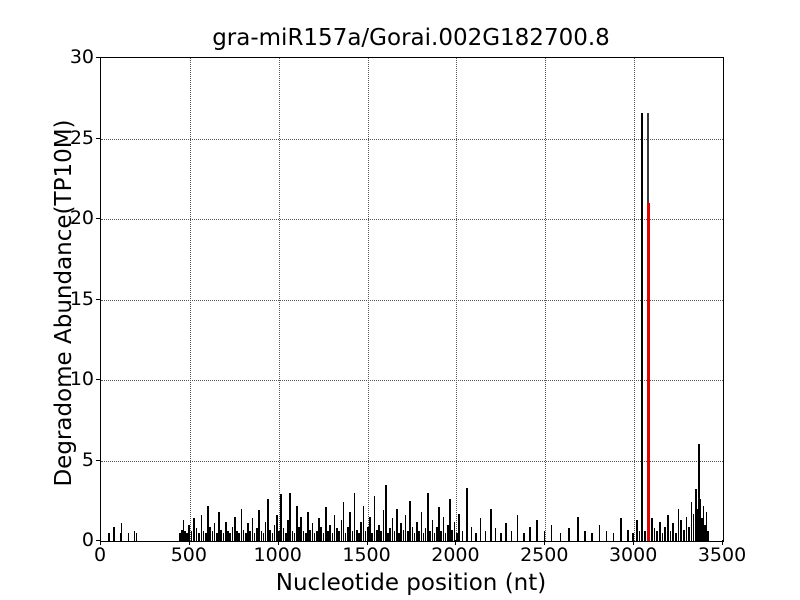  Describe the element at coordinates (87, 540) in the screenshot. I see `y-tick-label: 0` at that location.